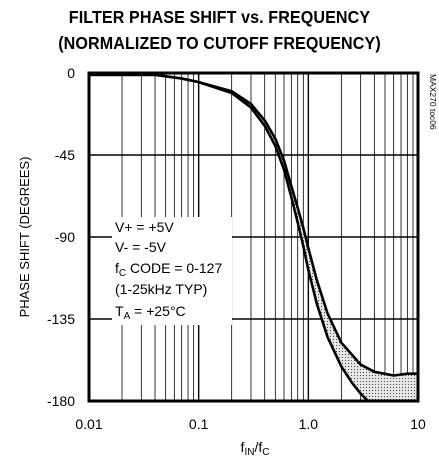 The width and height of the screenshot is (439, 463). Describe the element at coordinates (219, 17) in the screenshot. I see `chart-title: FILTER PHASE SHIFT vs. FREQUENCY` at that location.